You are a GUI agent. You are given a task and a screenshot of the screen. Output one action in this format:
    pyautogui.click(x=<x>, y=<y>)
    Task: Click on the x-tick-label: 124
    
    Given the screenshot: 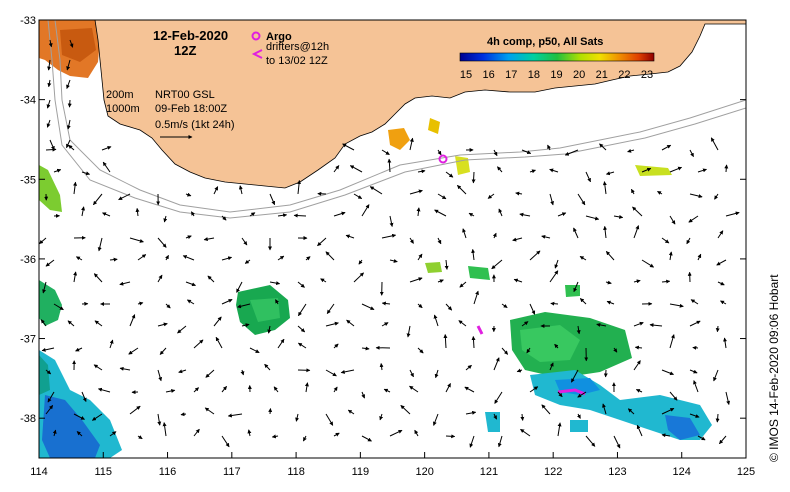 What is the action you would take?
    pyautogui.click(x=682, y=472)
    